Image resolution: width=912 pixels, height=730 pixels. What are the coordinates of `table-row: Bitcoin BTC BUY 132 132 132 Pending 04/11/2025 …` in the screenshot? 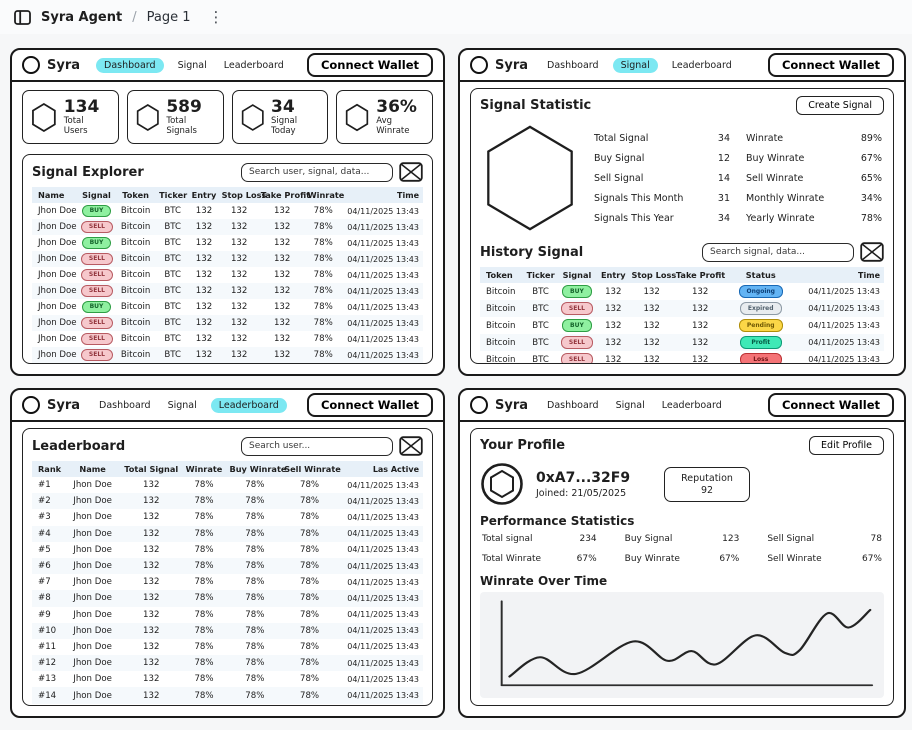 It's located at (682, 325).